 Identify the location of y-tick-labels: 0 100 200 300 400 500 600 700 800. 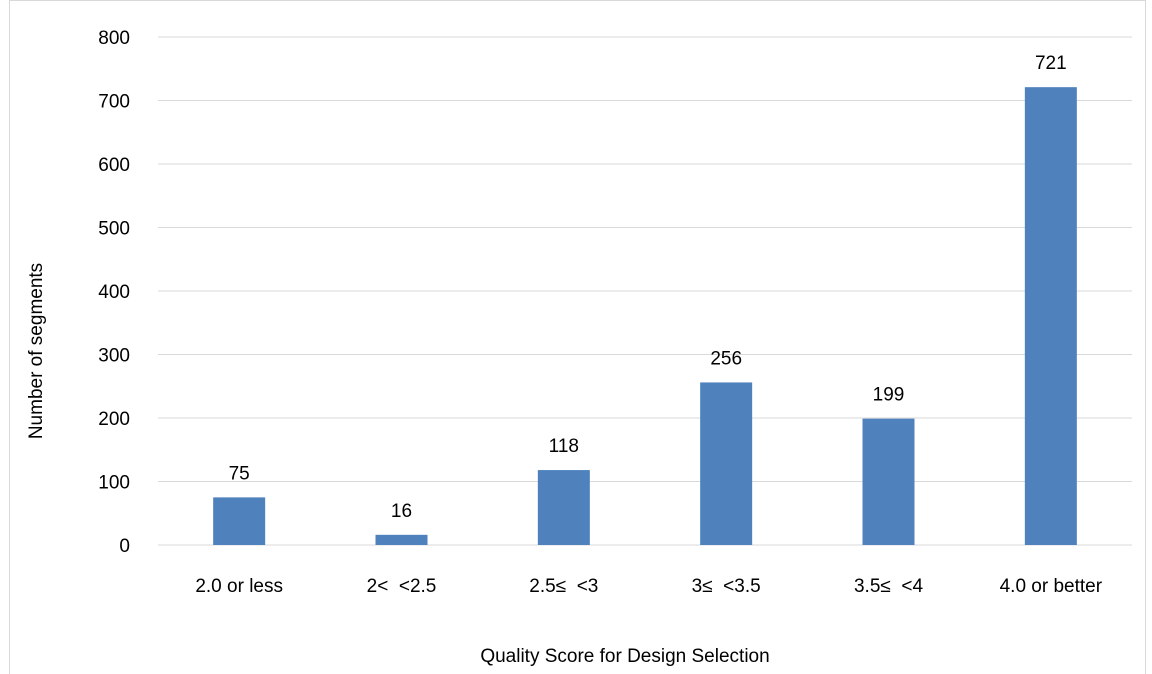
(114, 292).